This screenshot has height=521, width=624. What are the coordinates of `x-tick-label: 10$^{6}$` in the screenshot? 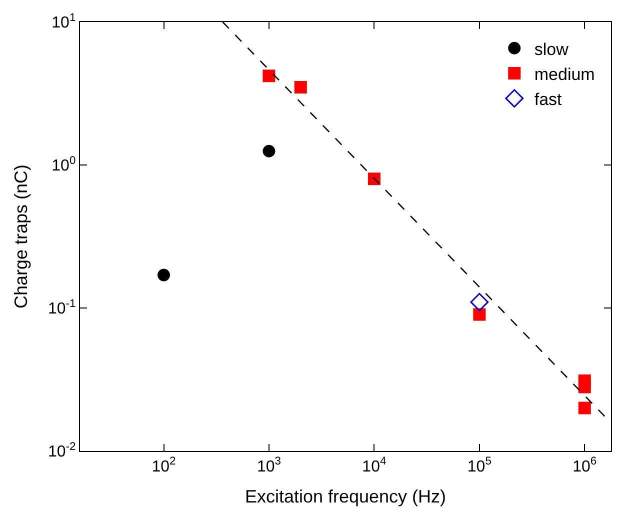 It's located at (584, 466).